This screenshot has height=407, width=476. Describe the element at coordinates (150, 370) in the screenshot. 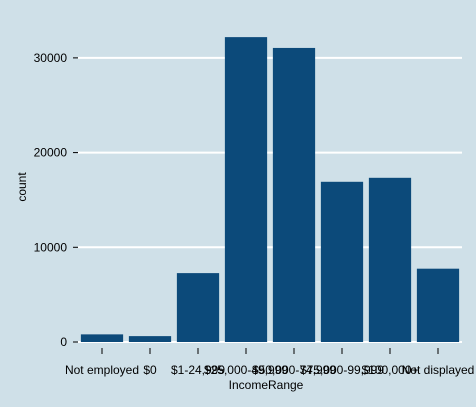

I see `x-tick-label-1: $0` at that location.